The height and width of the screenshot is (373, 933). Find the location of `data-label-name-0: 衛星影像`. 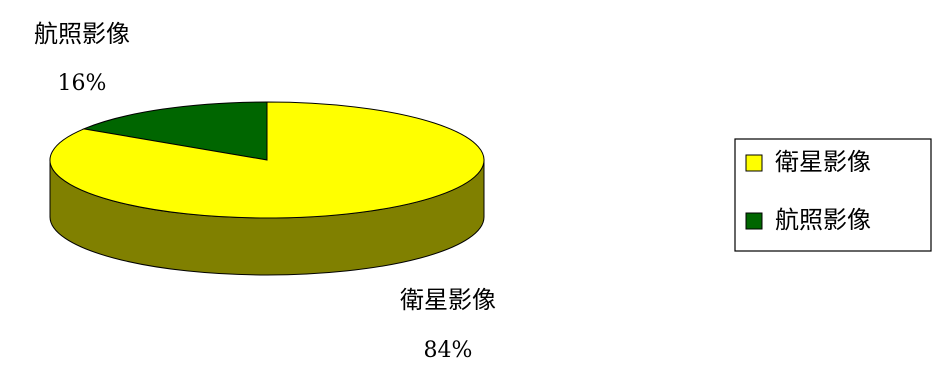

data-label-name-0: 衛星影像 is located at coordinates (448, 300).